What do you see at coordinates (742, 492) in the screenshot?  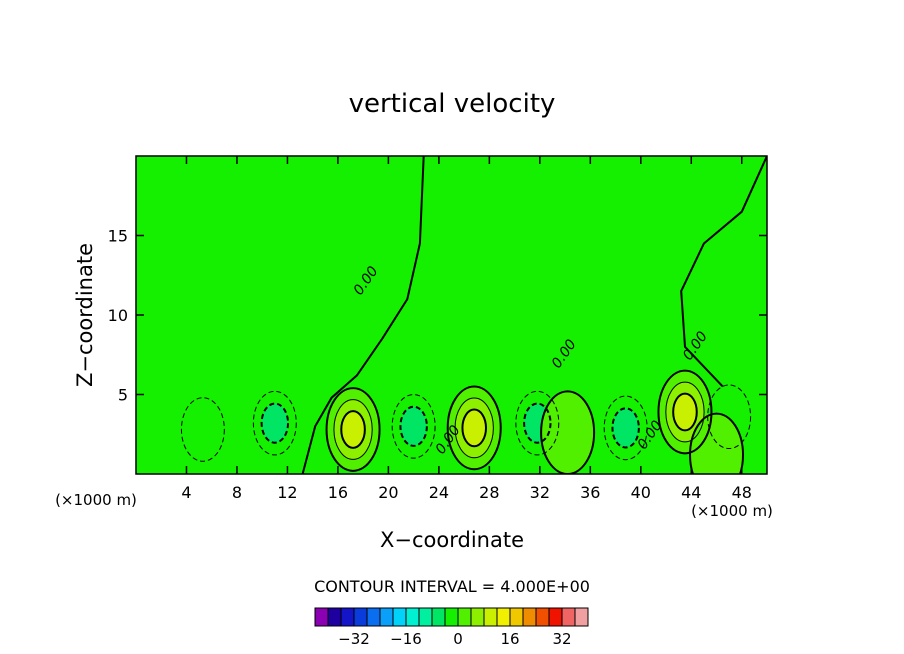 I see `x-tick-label-48: 48` at bounding box center [742, 492].